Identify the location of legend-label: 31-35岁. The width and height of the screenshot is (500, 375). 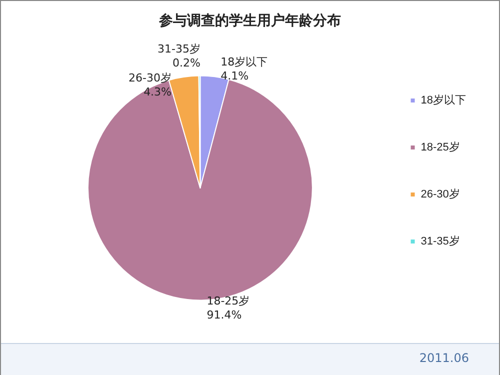
(440, 242).